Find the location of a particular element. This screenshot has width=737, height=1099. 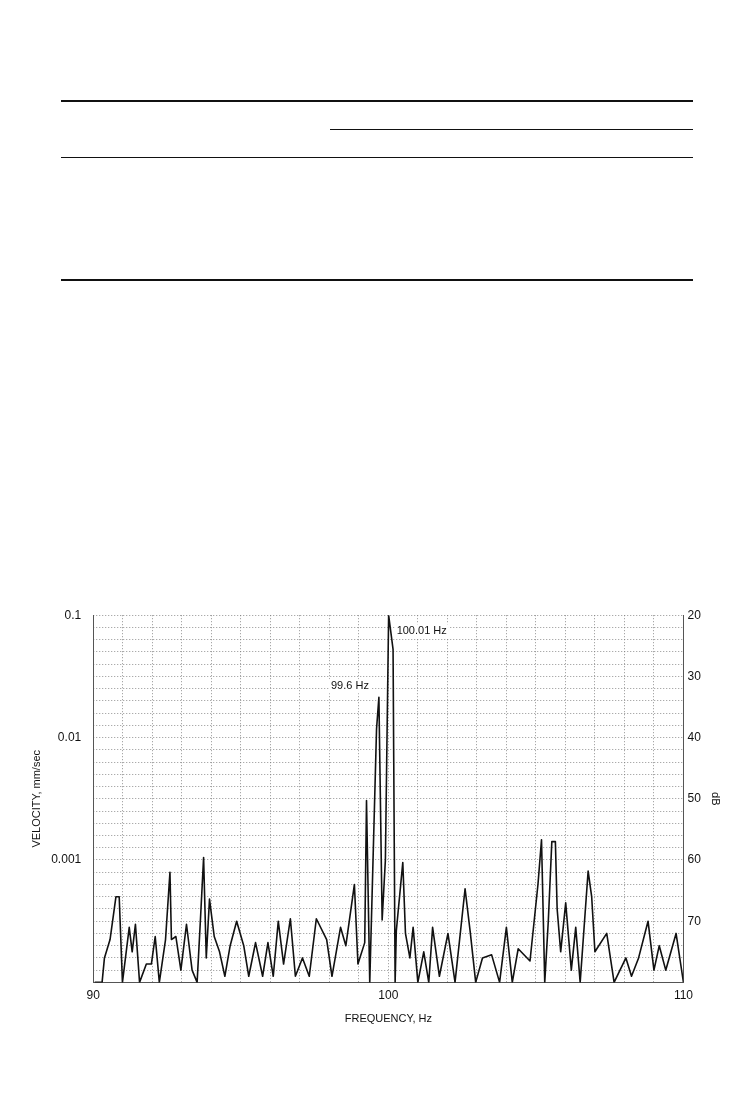

annotation: 100.01 Hz is located at coordinates (421, 630).